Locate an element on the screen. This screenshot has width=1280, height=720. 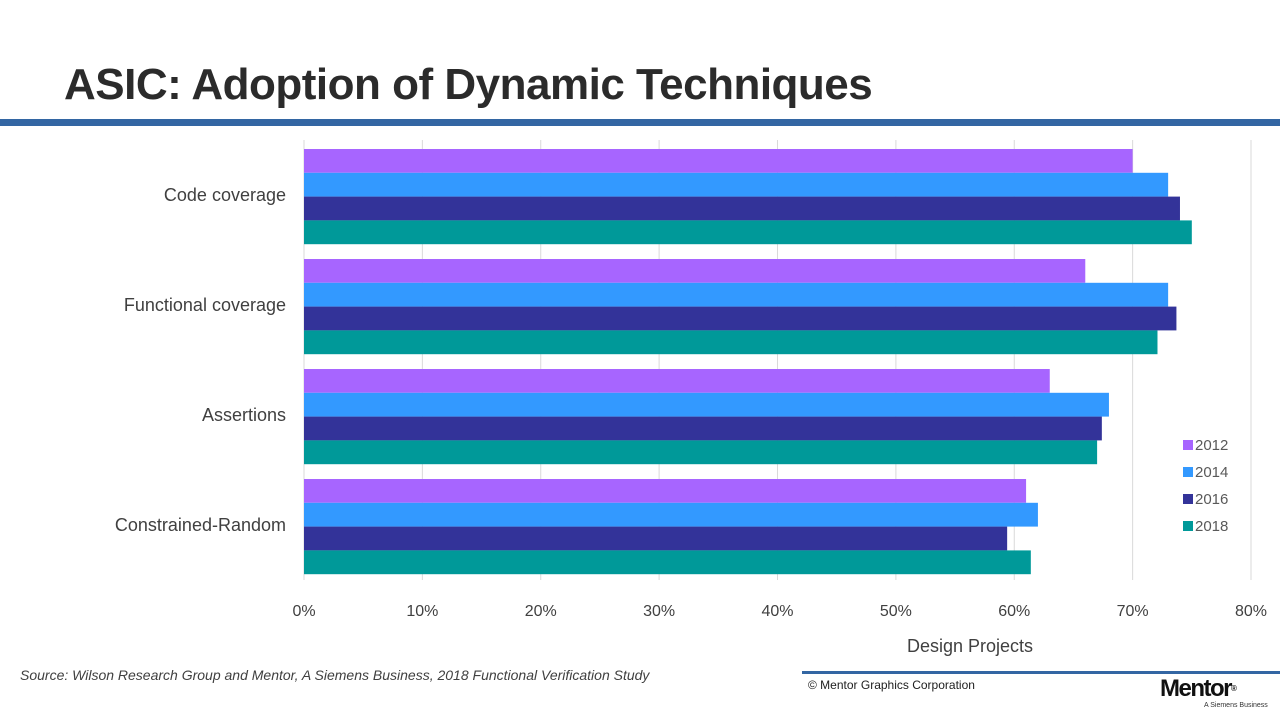
category-label: Functional coverage is located at coordinates (205, 305).